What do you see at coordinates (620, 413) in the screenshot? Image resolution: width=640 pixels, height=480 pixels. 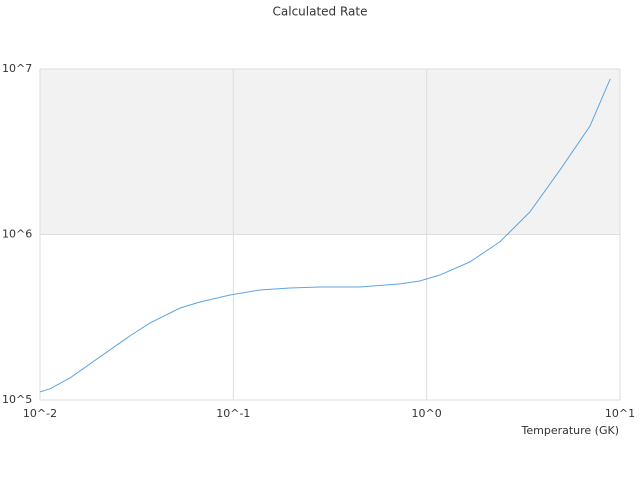 I see `x-tick-label: 10^1` at bounding box center [620, 413].